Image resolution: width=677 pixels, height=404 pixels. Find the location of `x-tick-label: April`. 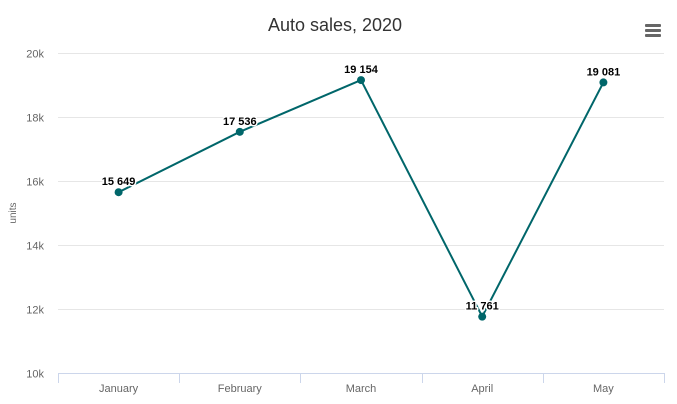

x-tick-label: April is located at coordinates (482, 389).